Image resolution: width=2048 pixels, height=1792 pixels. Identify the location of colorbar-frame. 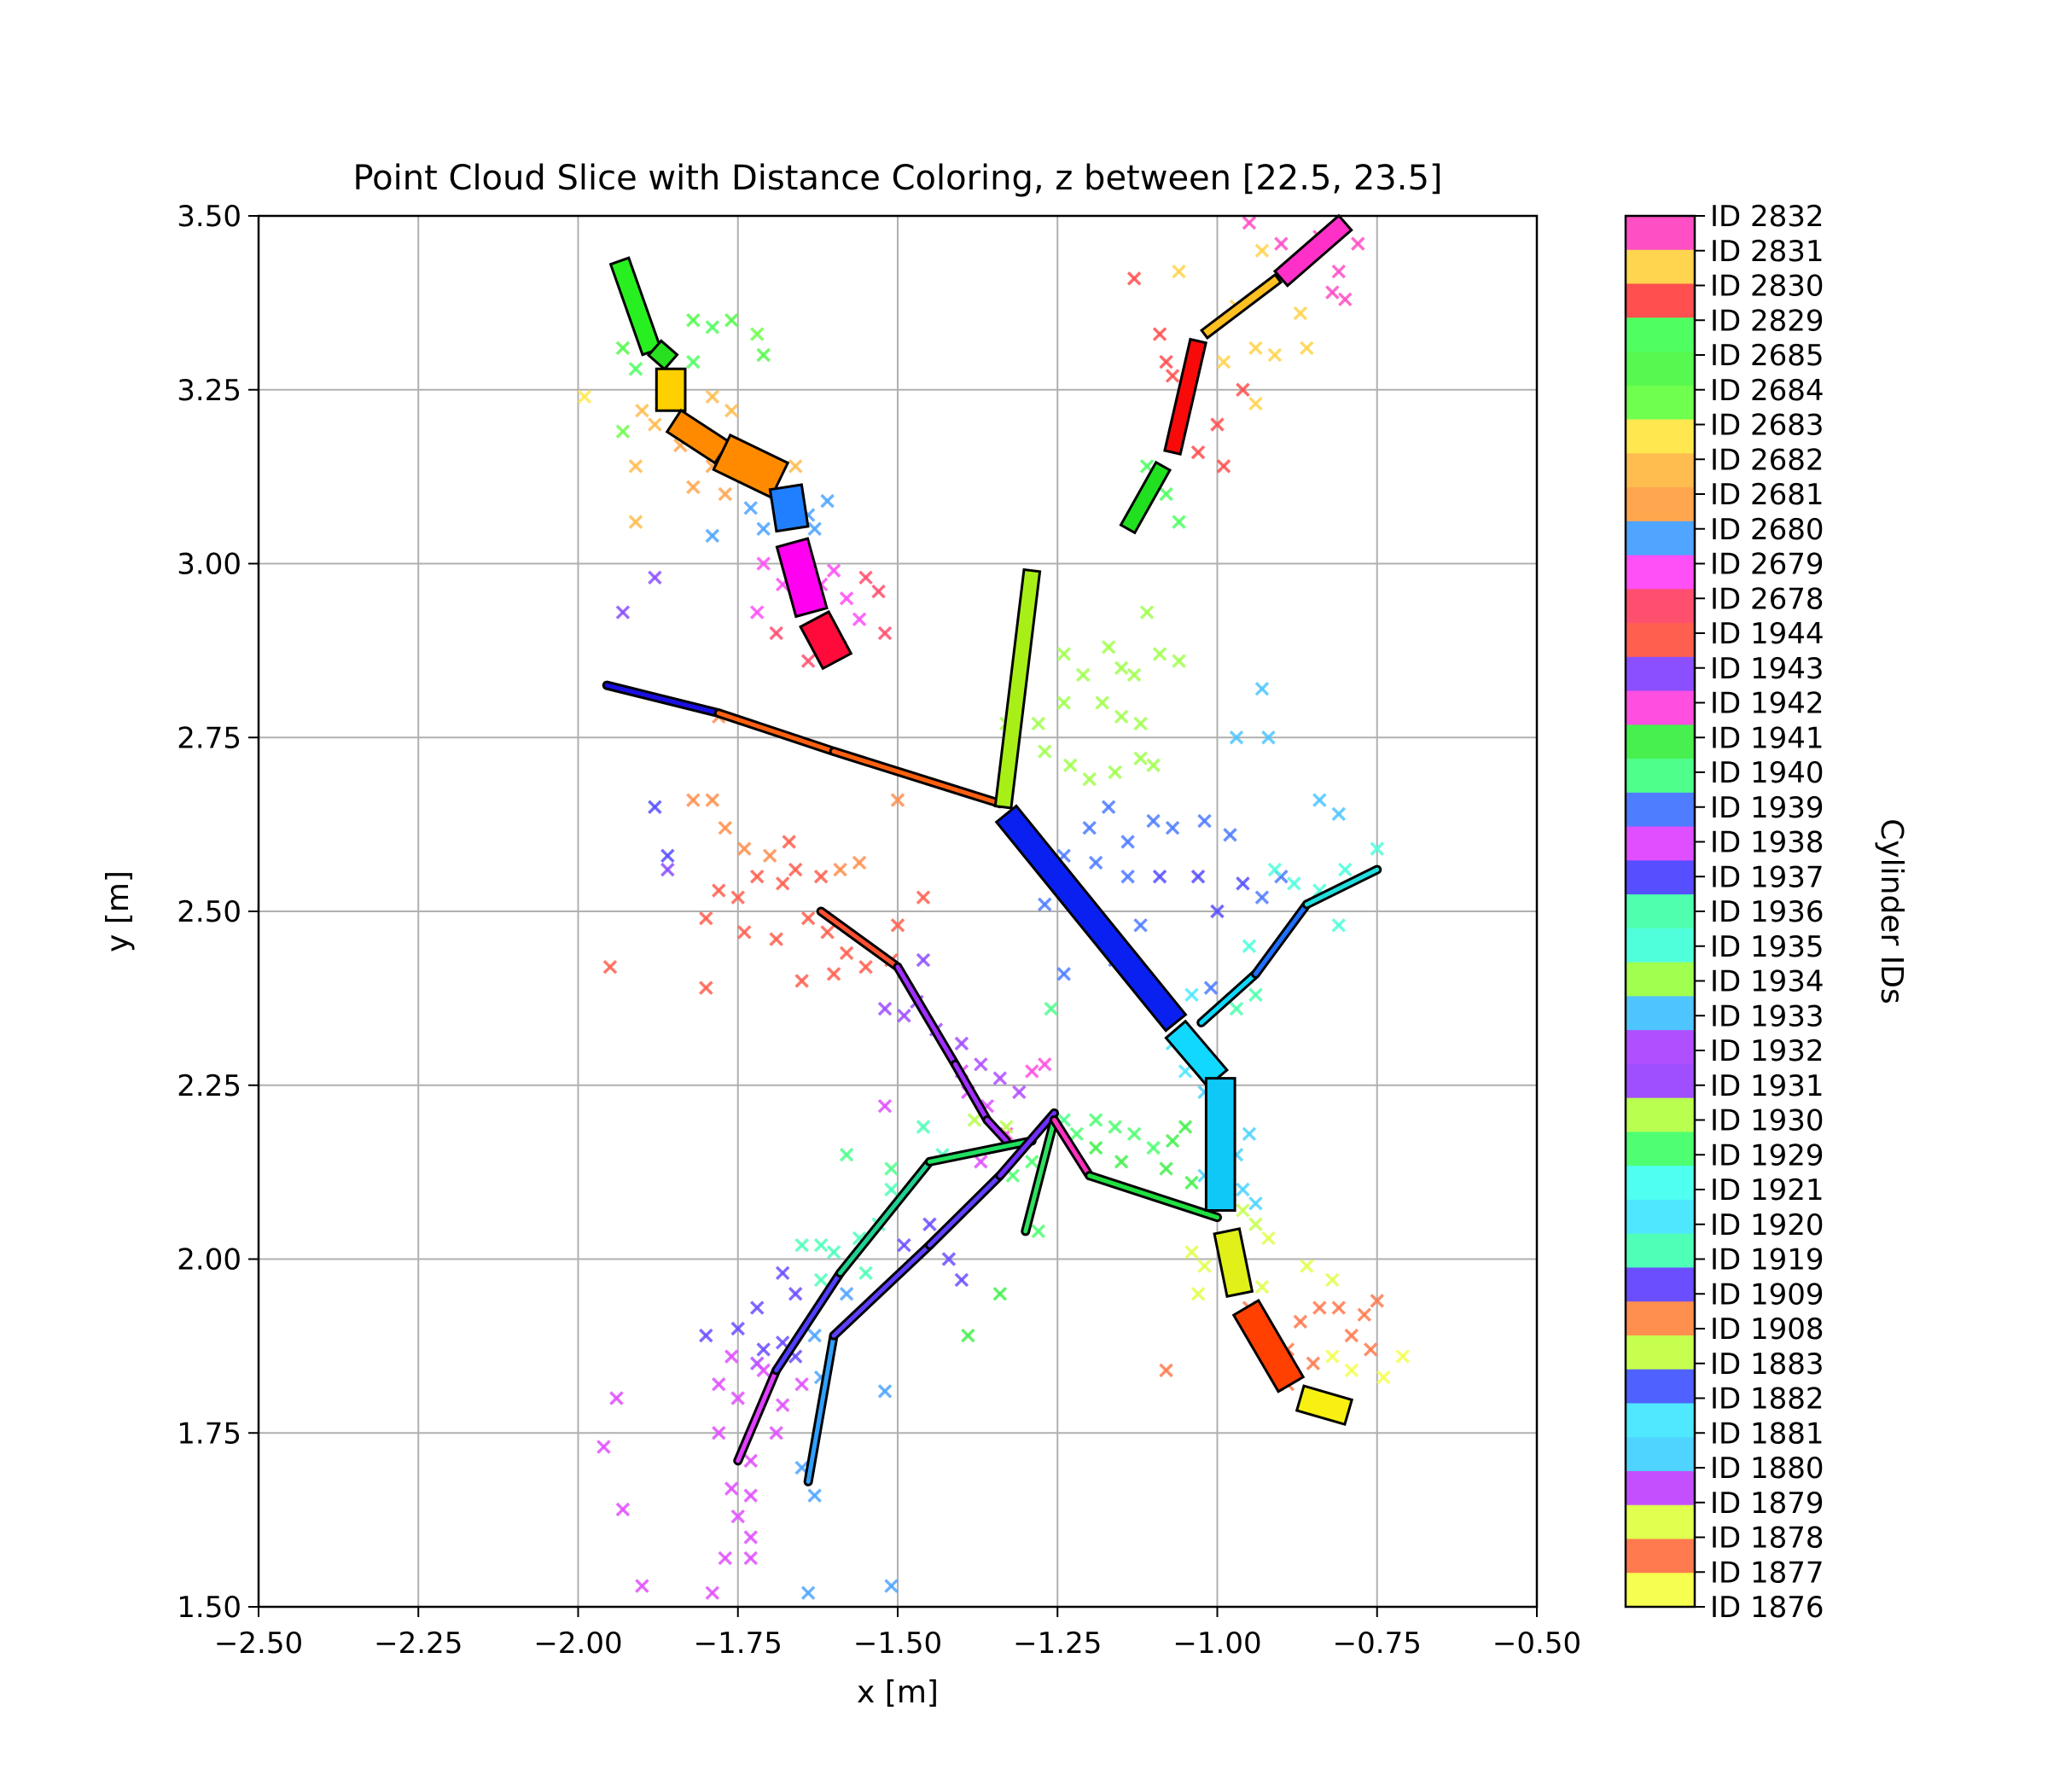
(1660, 912).